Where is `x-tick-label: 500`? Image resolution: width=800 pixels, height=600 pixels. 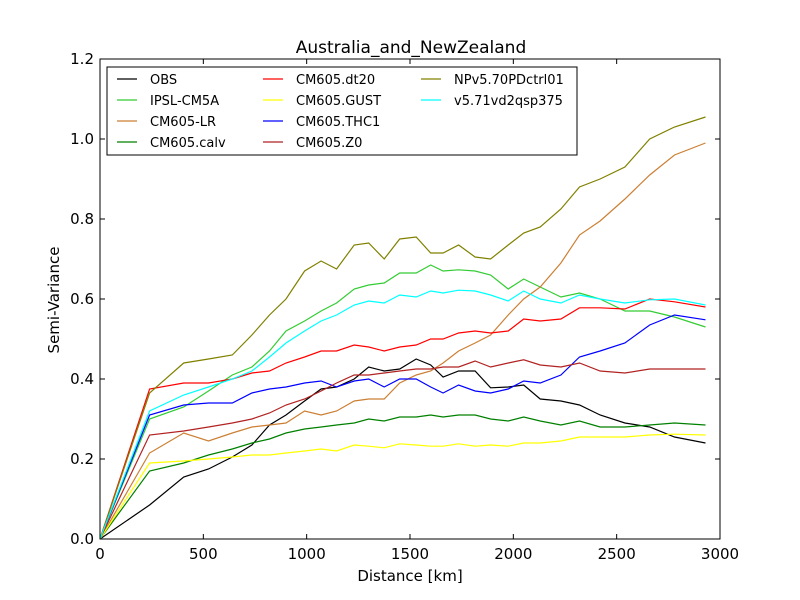
x-tick-label: 500 is located at coordinates (203, 554).